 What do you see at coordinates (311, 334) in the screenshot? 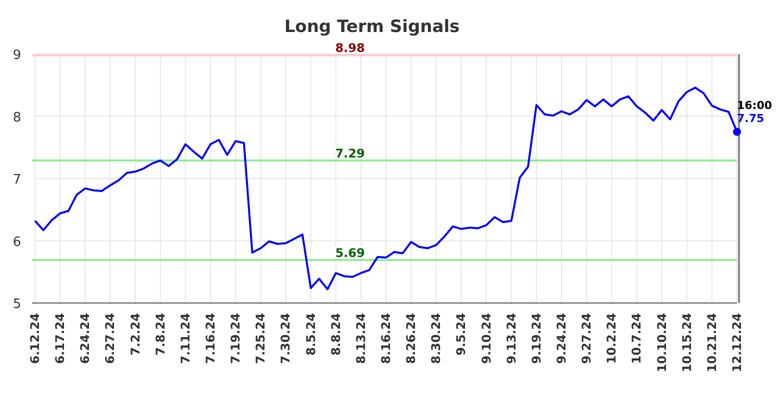
I see `x-tick-label: 8.5.24` at bounding box center [311, 334].